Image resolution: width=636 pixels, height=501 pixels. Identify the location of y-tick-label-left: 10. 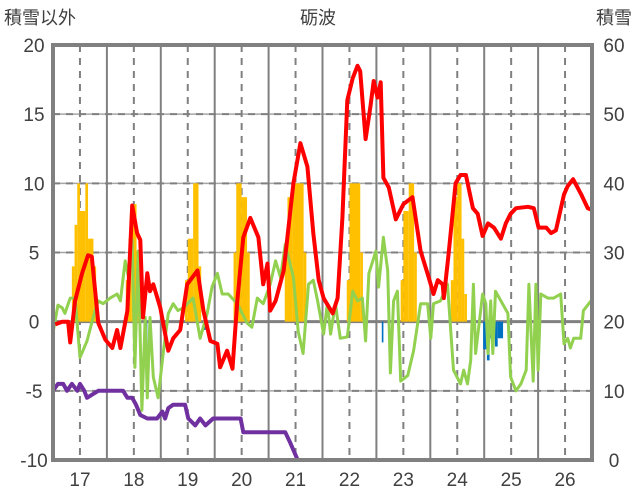
(33, 184).